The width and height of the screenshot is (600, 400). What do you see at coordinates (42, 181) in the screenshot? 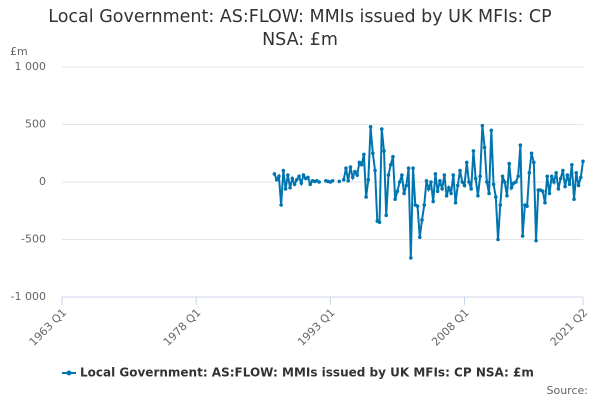
I see `y-tick-label: 0` at bounding box center [42, 181].